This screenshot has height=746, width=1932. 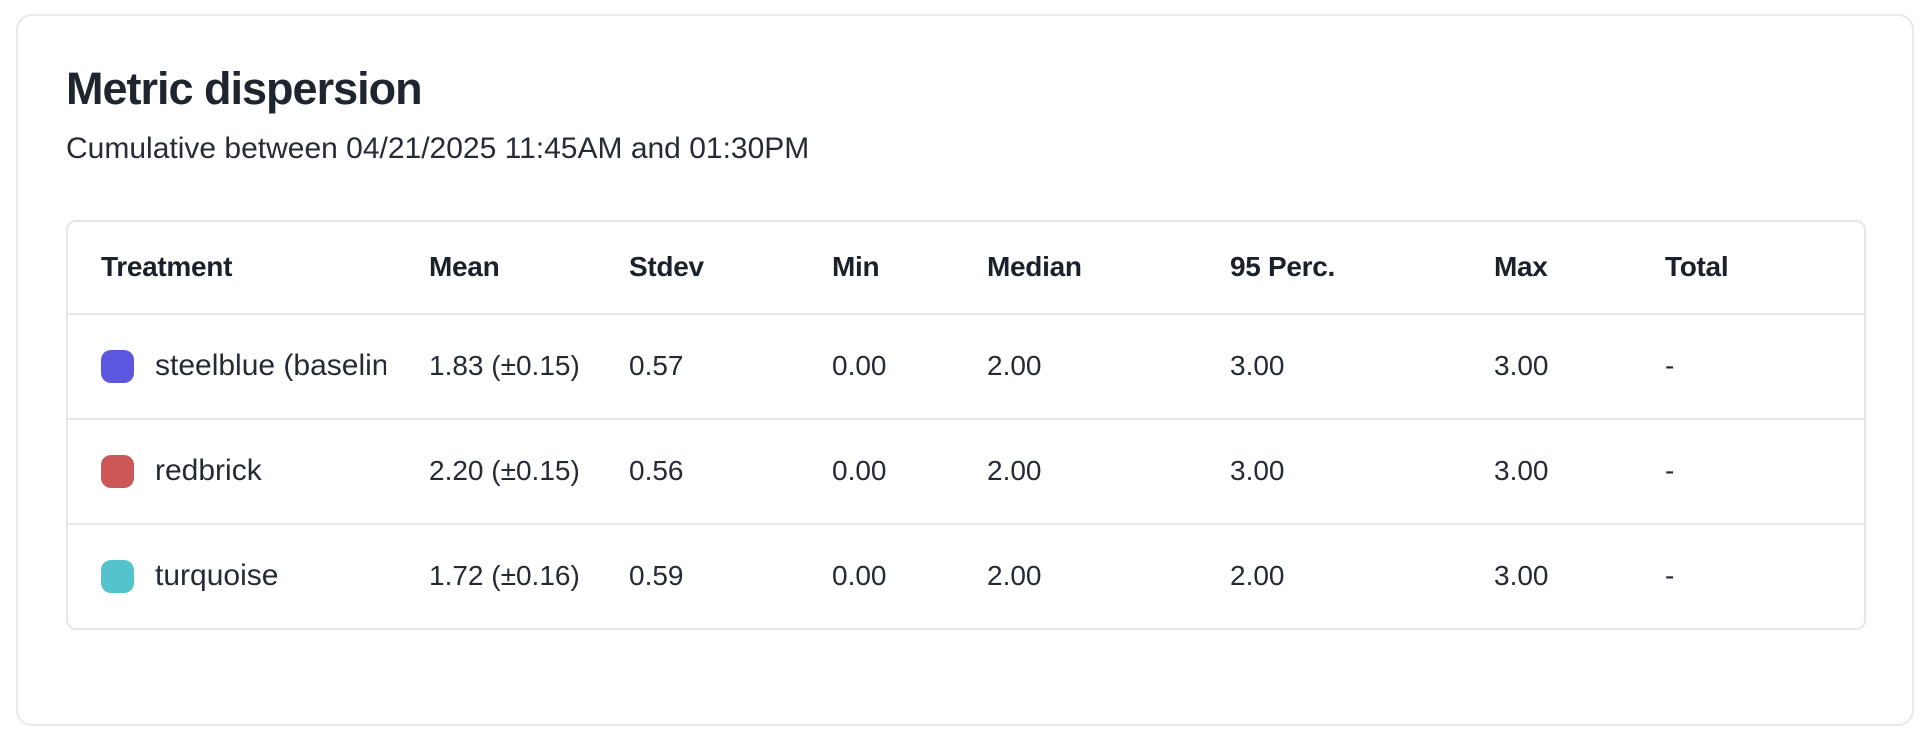 I want to click on mean-value: 2.20 (±0.15), so click(x=496, y=471).